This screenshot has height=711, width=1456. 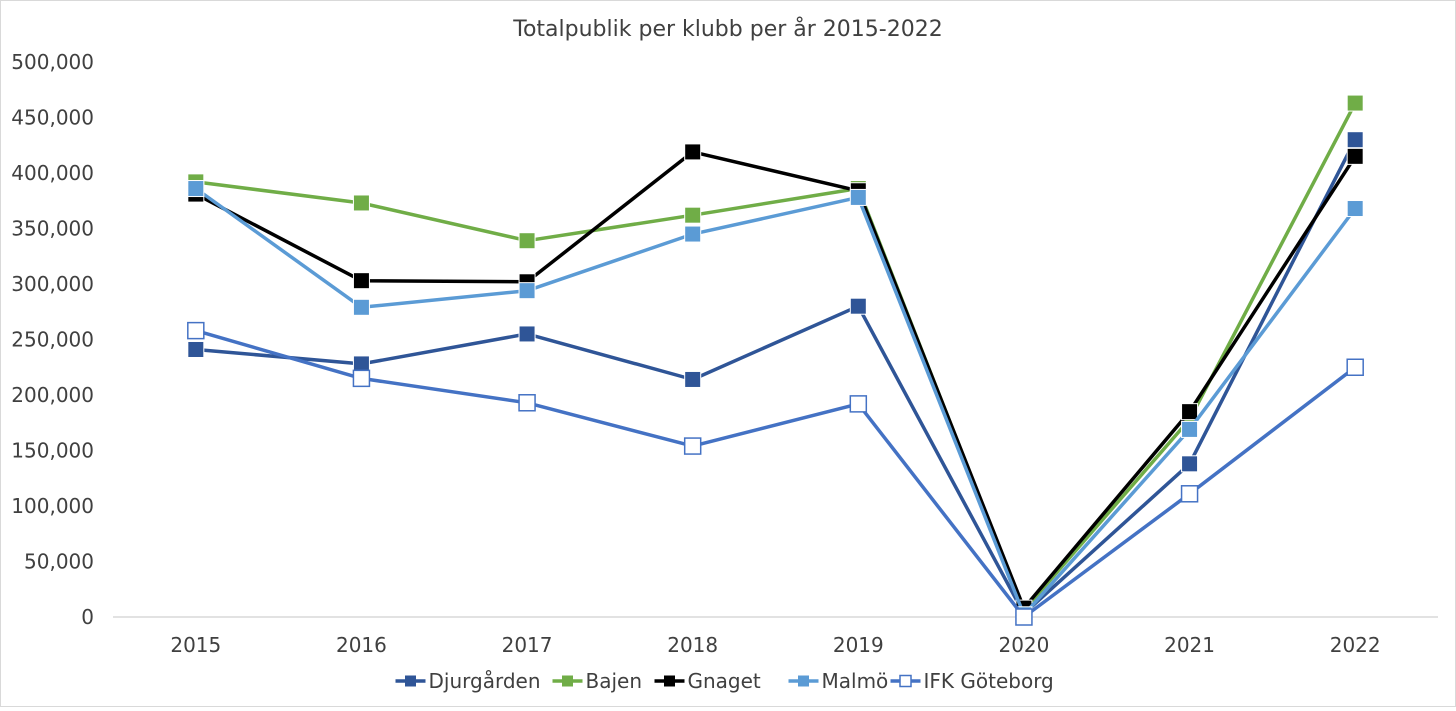 I want to click on y-tick-label: 200,000, so click(x=52, y=395).